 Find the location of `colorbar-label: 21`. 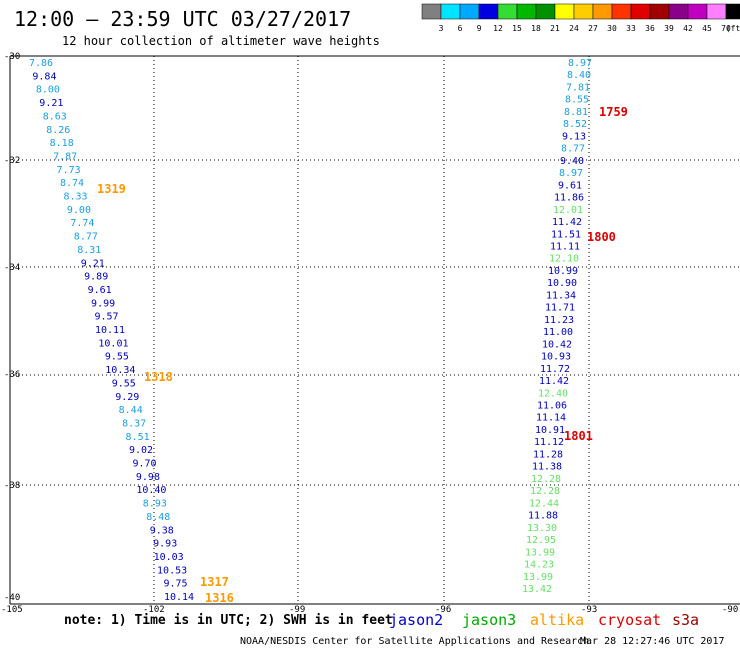

colorbar-label: 21 is located at coordinates (555, 28).